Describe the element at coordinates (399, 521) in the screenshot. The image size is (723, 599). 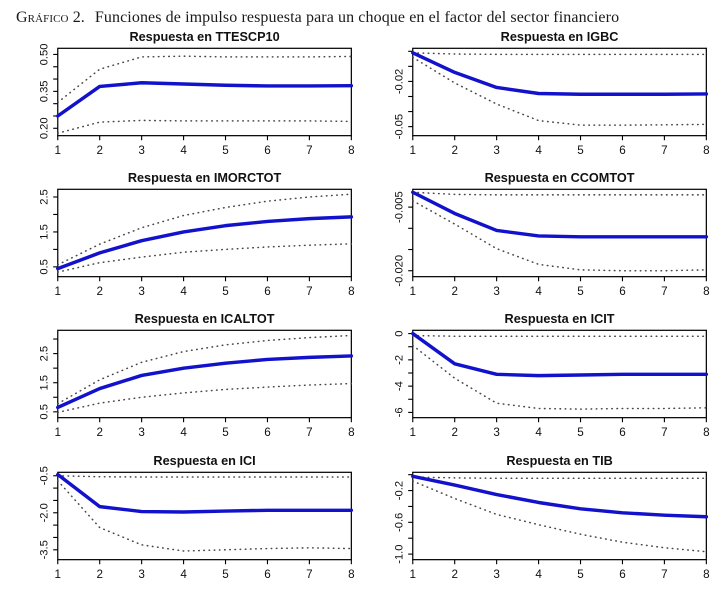
I see `svg-text: -0.6` at that location.